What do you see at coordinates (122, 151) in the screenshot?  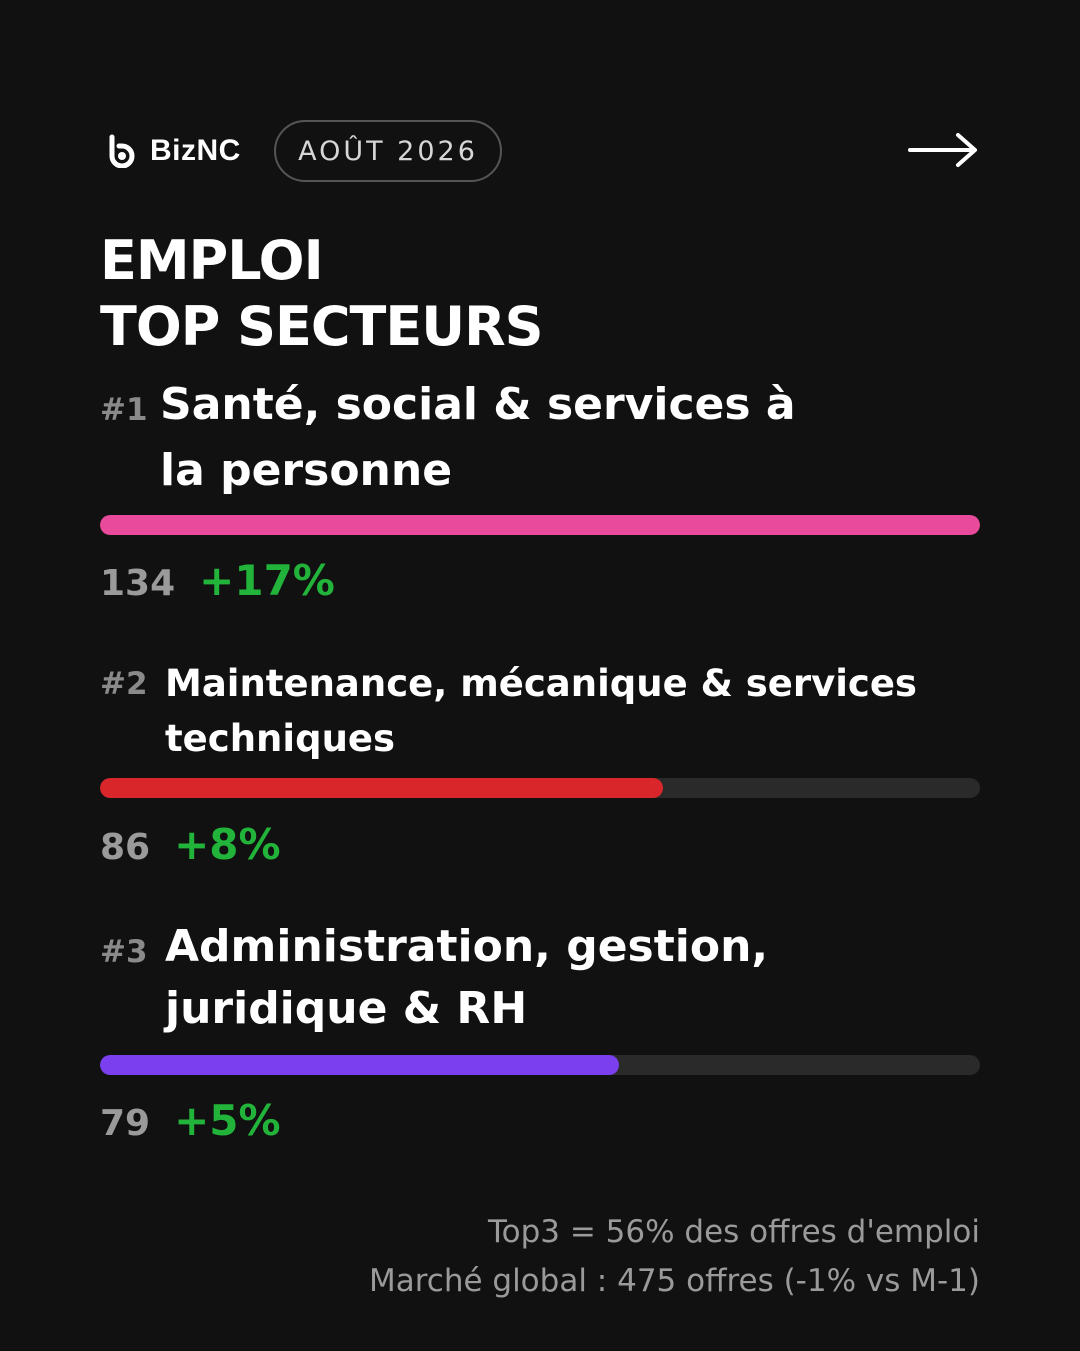 I see `b-logo-icon` at bounding box center [122, 151].